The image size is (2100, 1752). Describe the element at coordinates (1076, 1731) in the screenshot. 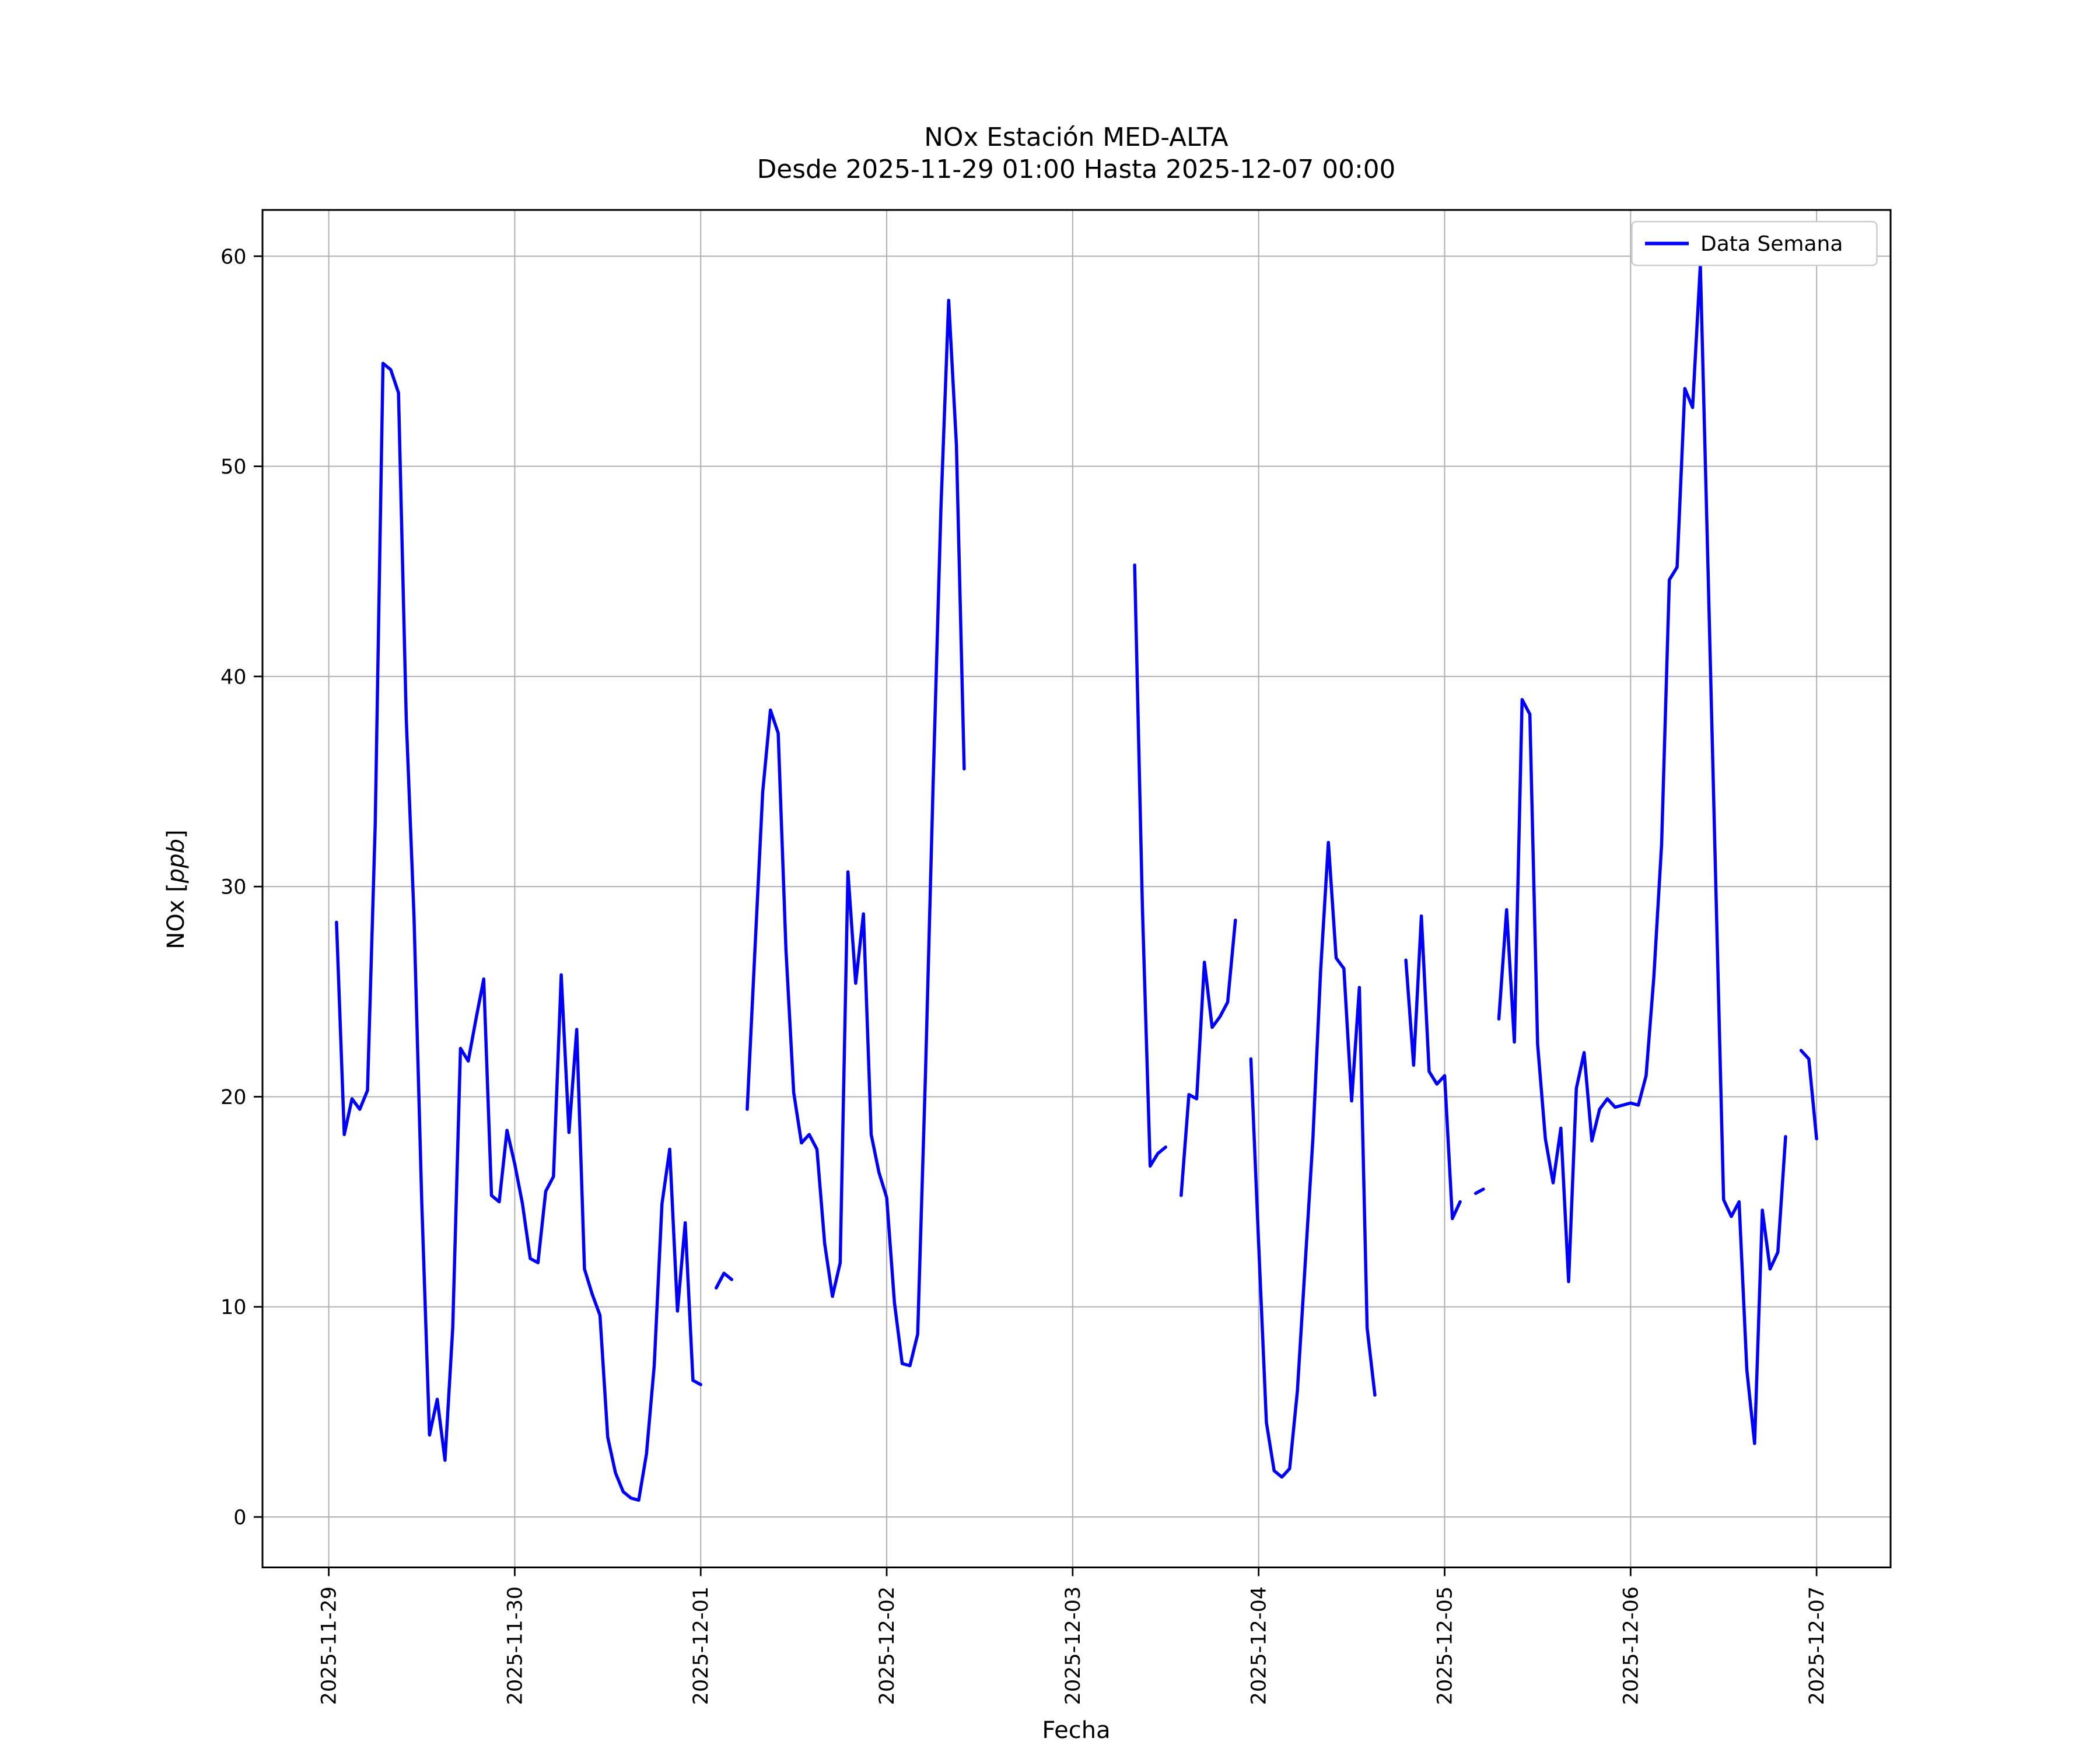

I see `x-axis-label: Fecha` at that location.